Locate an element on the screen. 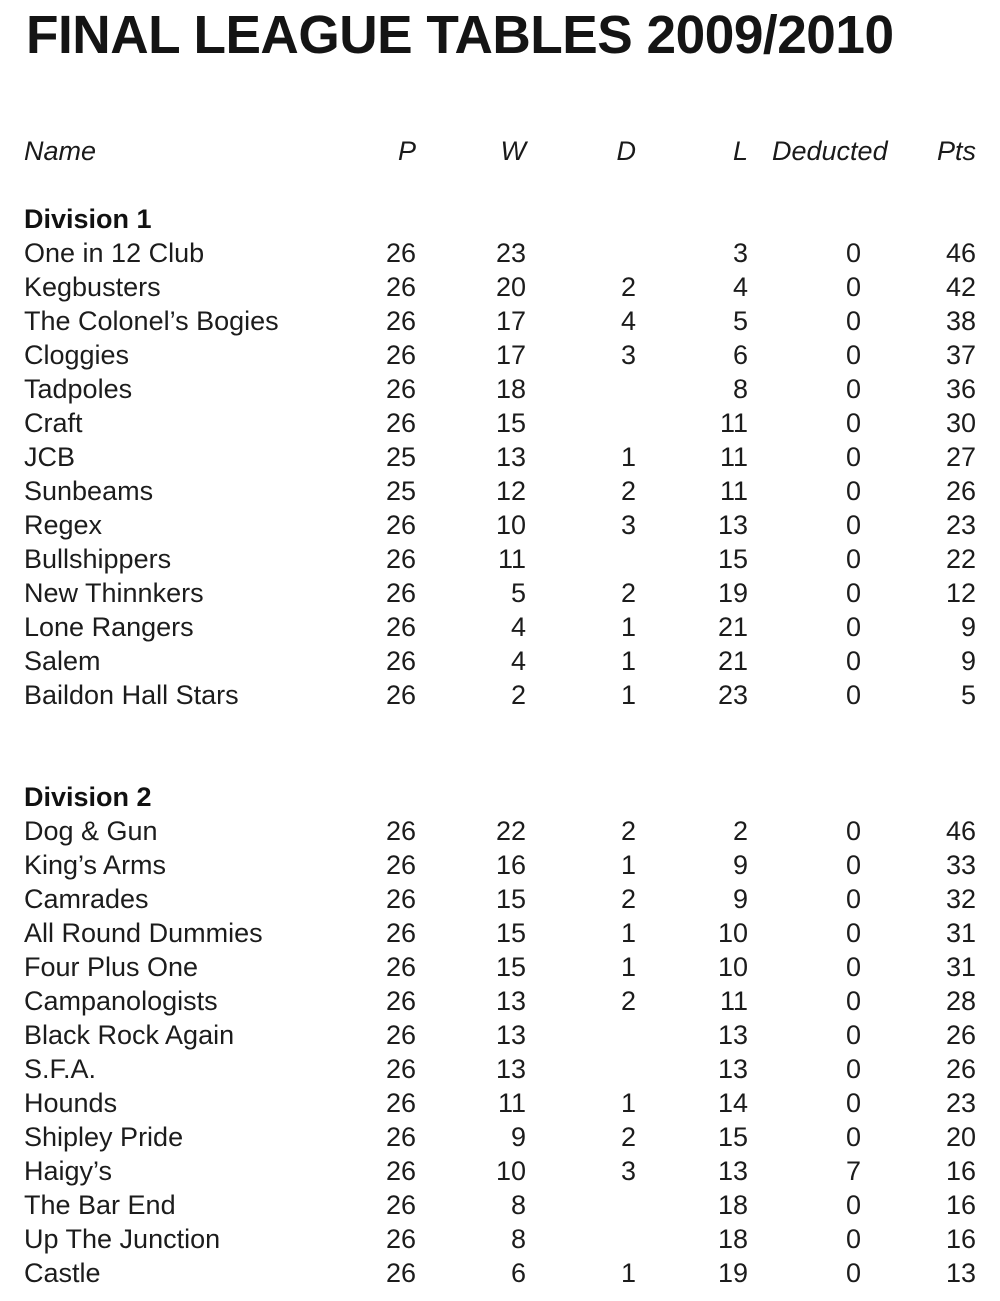 This screenshot has width=1000, height=1301. team-name: Camrades is located at coordinates (86, 899).